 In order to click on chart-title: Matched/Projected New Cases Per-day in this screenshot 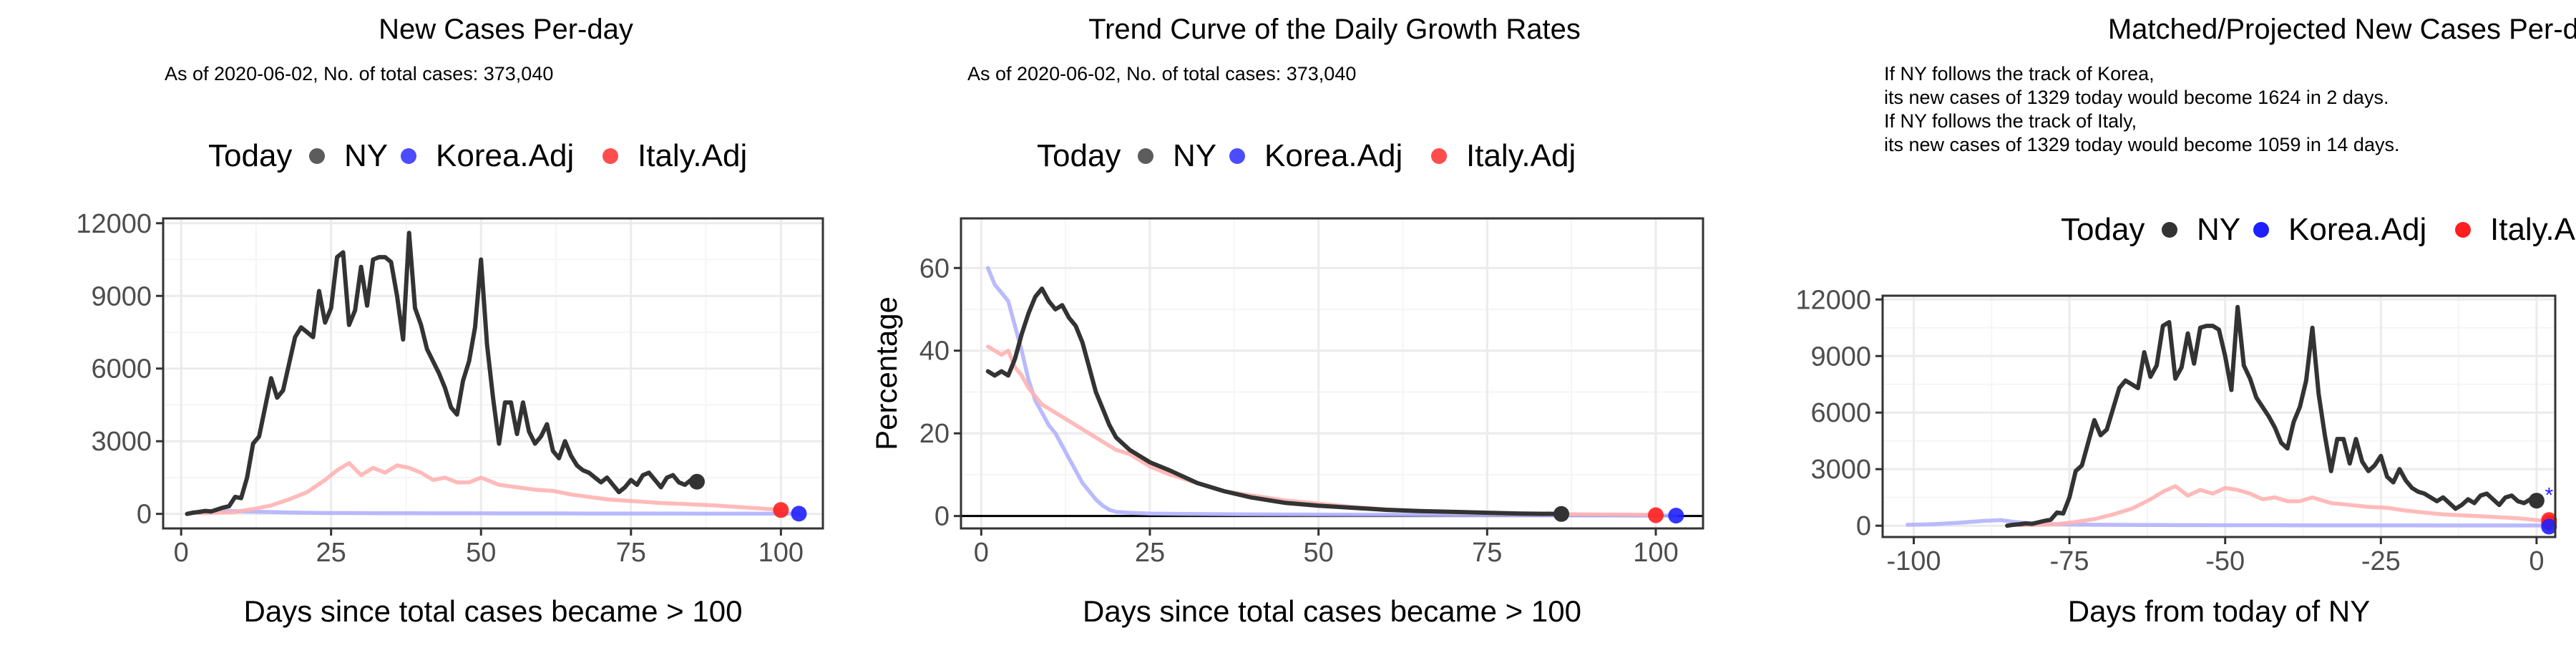, I will do `click(2342, 30)`.